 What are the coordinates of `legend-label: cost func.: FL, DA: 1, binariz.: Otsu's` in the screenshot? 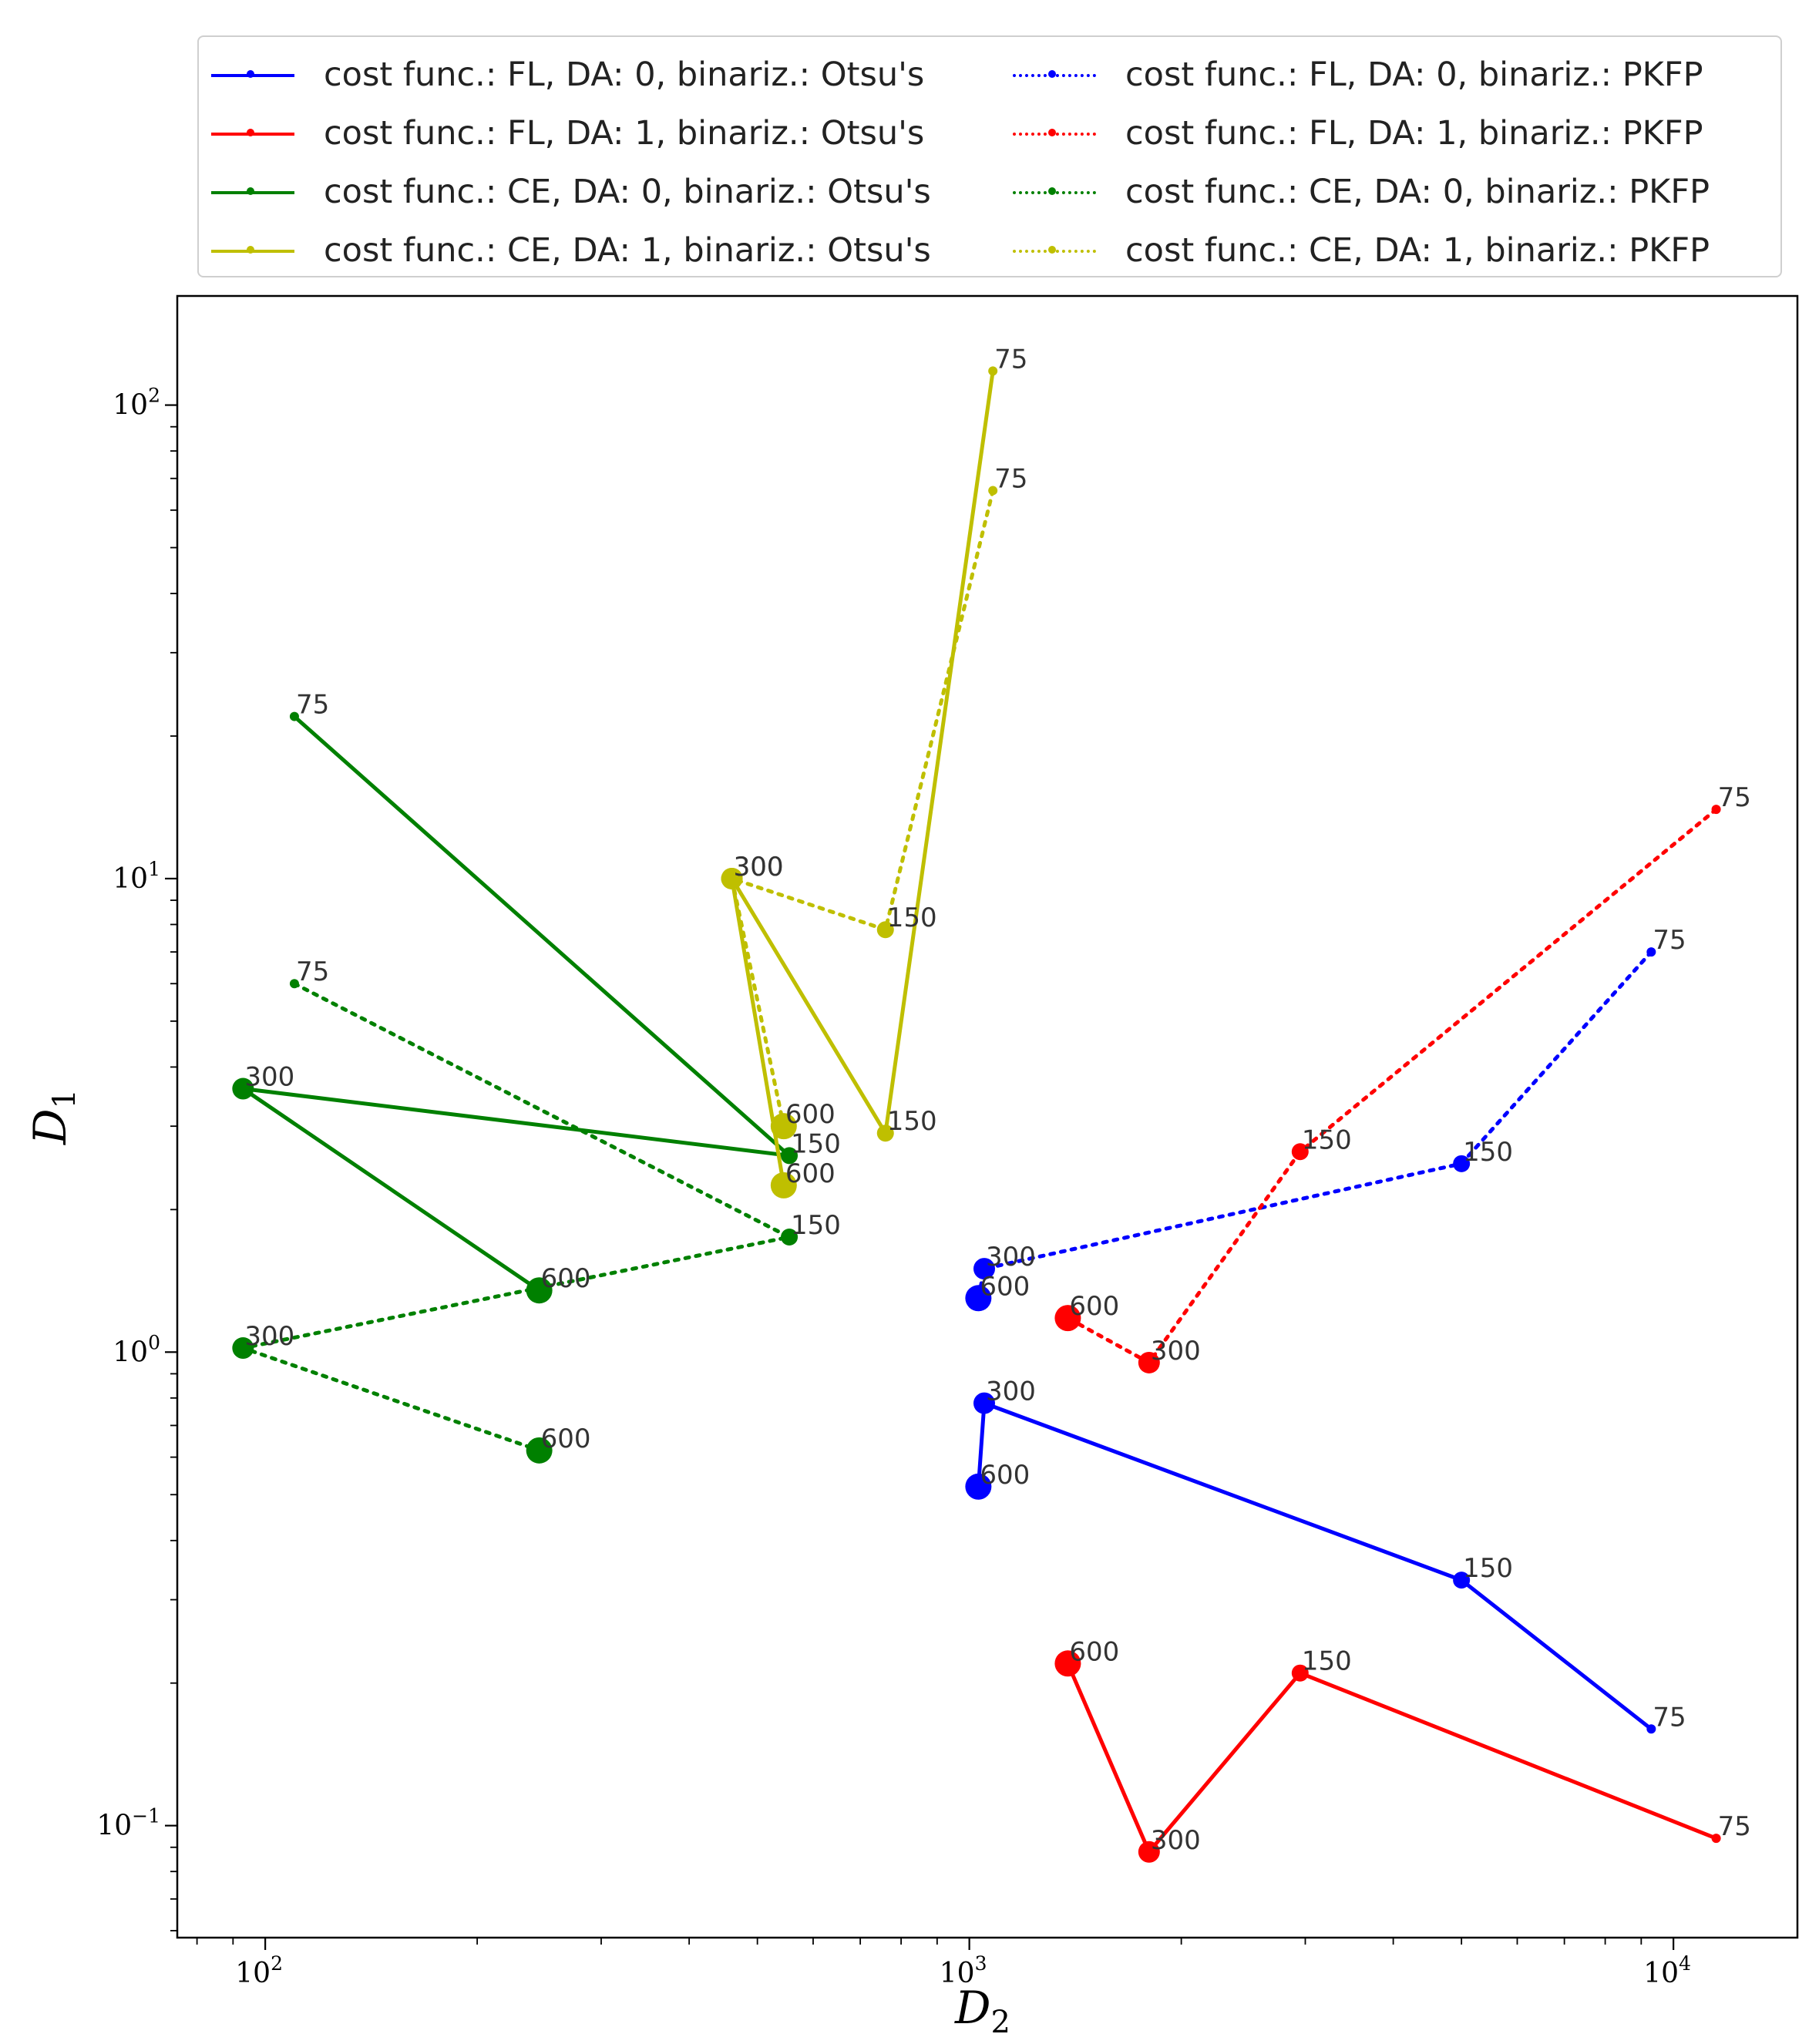 It's located at (624, 133).